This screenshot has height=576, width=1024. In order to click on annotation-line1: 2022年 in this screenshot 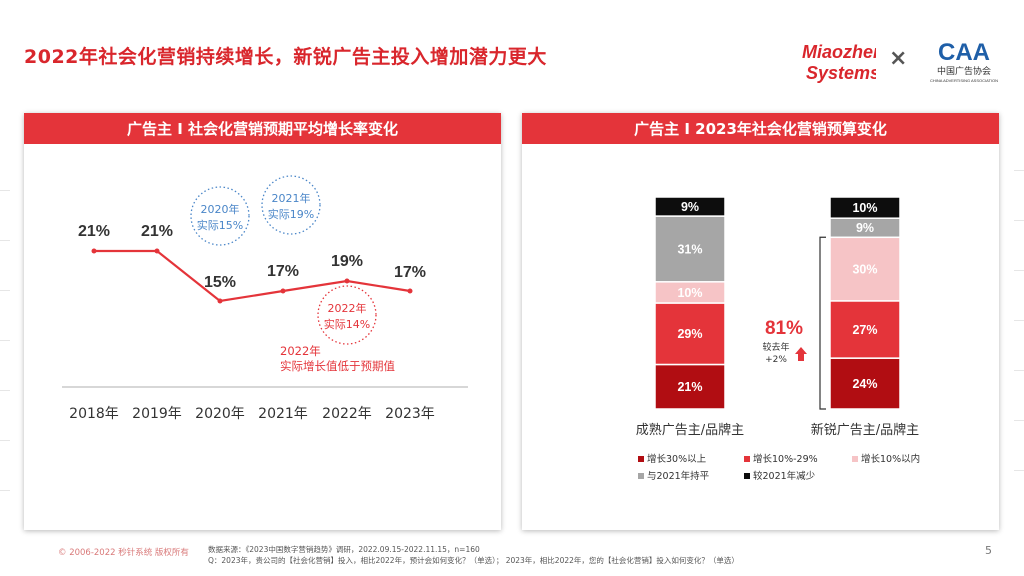, I will do `click(347, 308)`.